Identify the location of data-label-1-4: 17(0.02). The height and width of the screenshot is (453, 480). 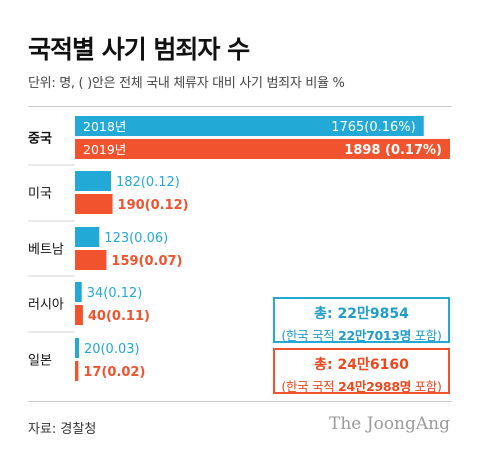
(114, 372).